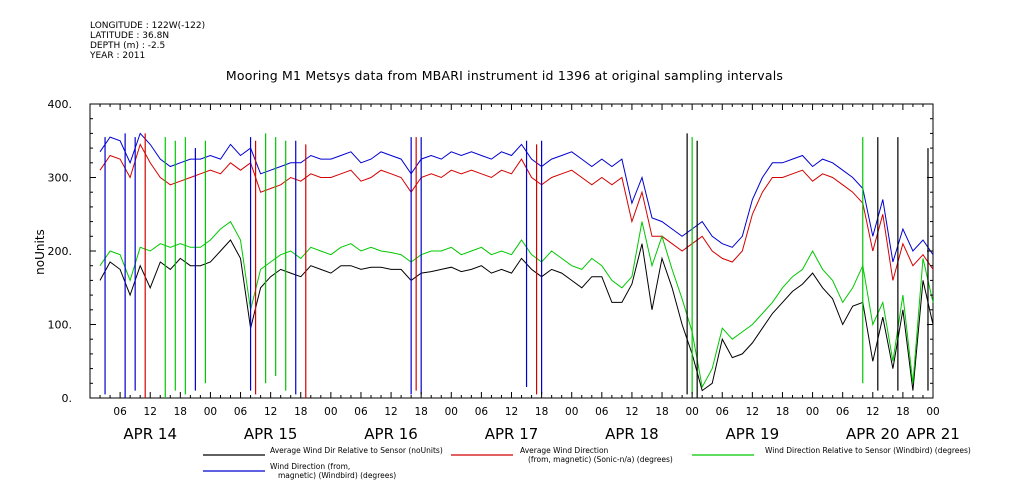  What do you see at coordinates (60, 325) in the screenshot?
I see `y-tick-label: 100.` at bounding box center [60, 325].